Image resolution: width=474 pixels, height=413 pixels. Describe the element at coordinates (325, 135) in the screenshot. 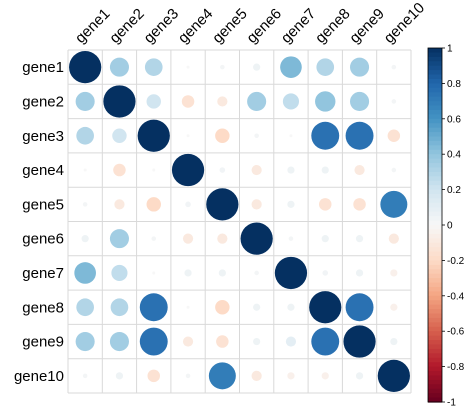

I see `correlation-circle-gene3-gene8` at that location.